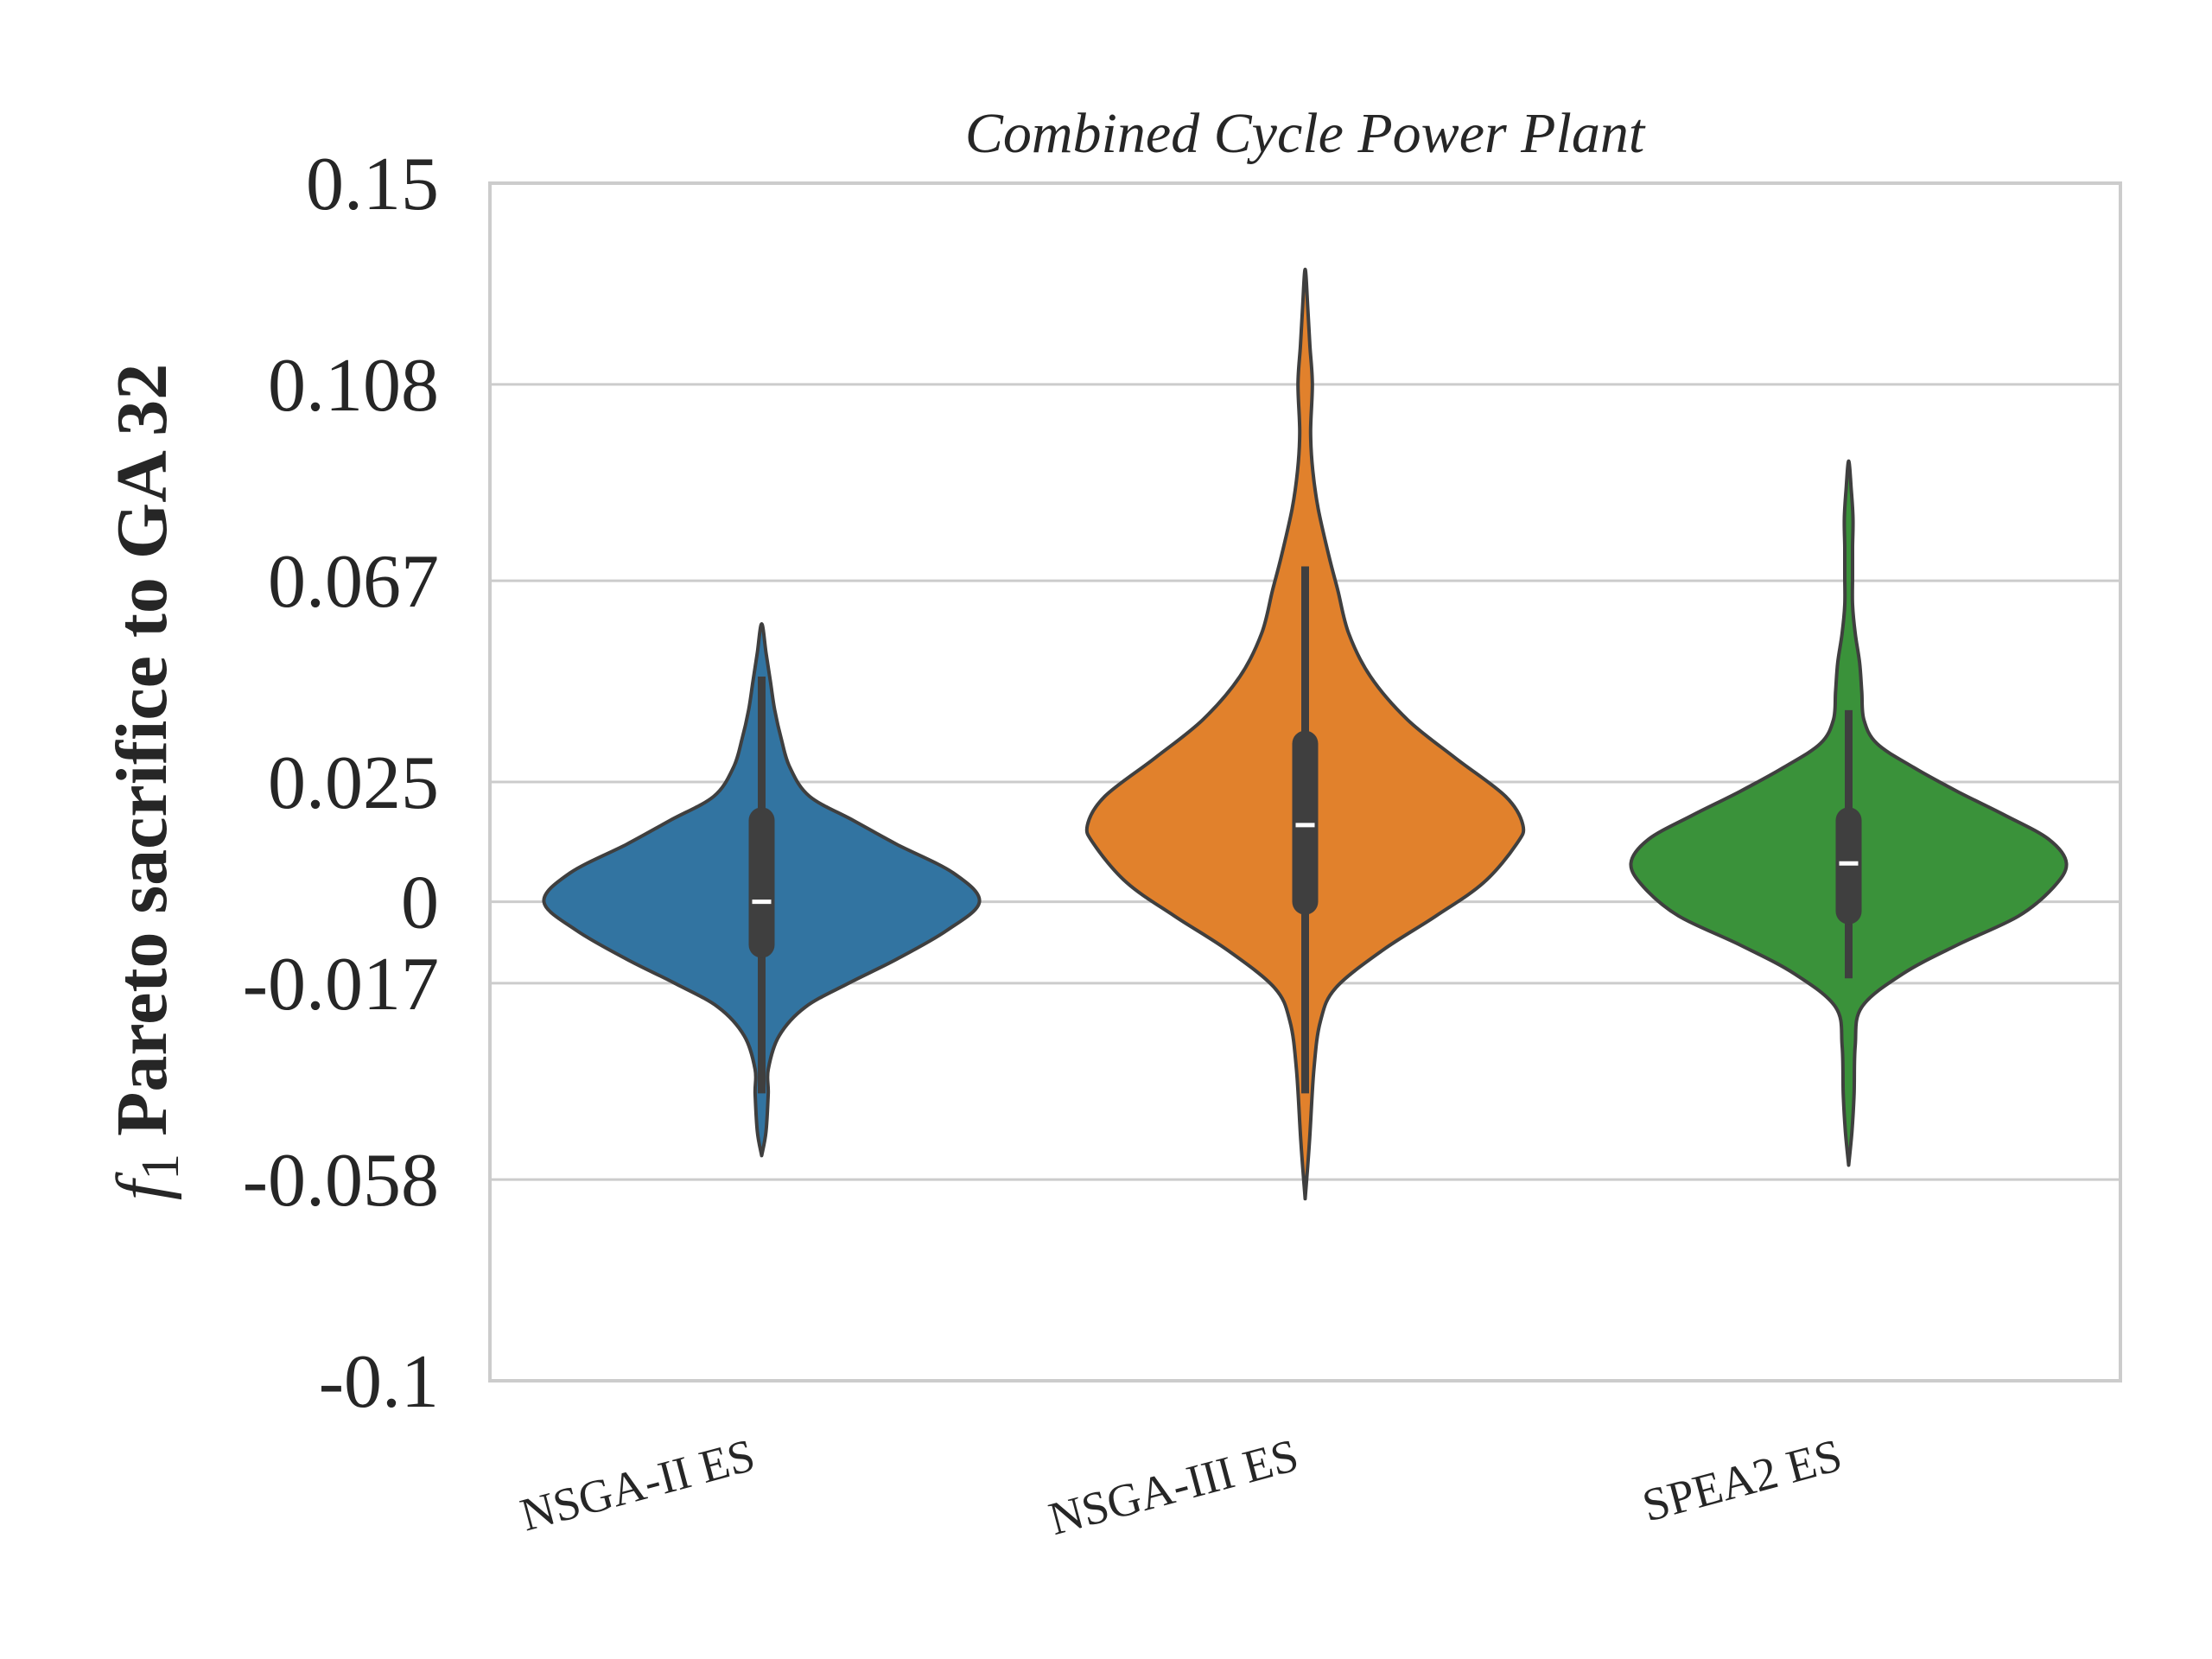  Describe the element at coordinates (160, 1167) in the screenshot. I see `y-axis-label-subscript: 1` at that location.